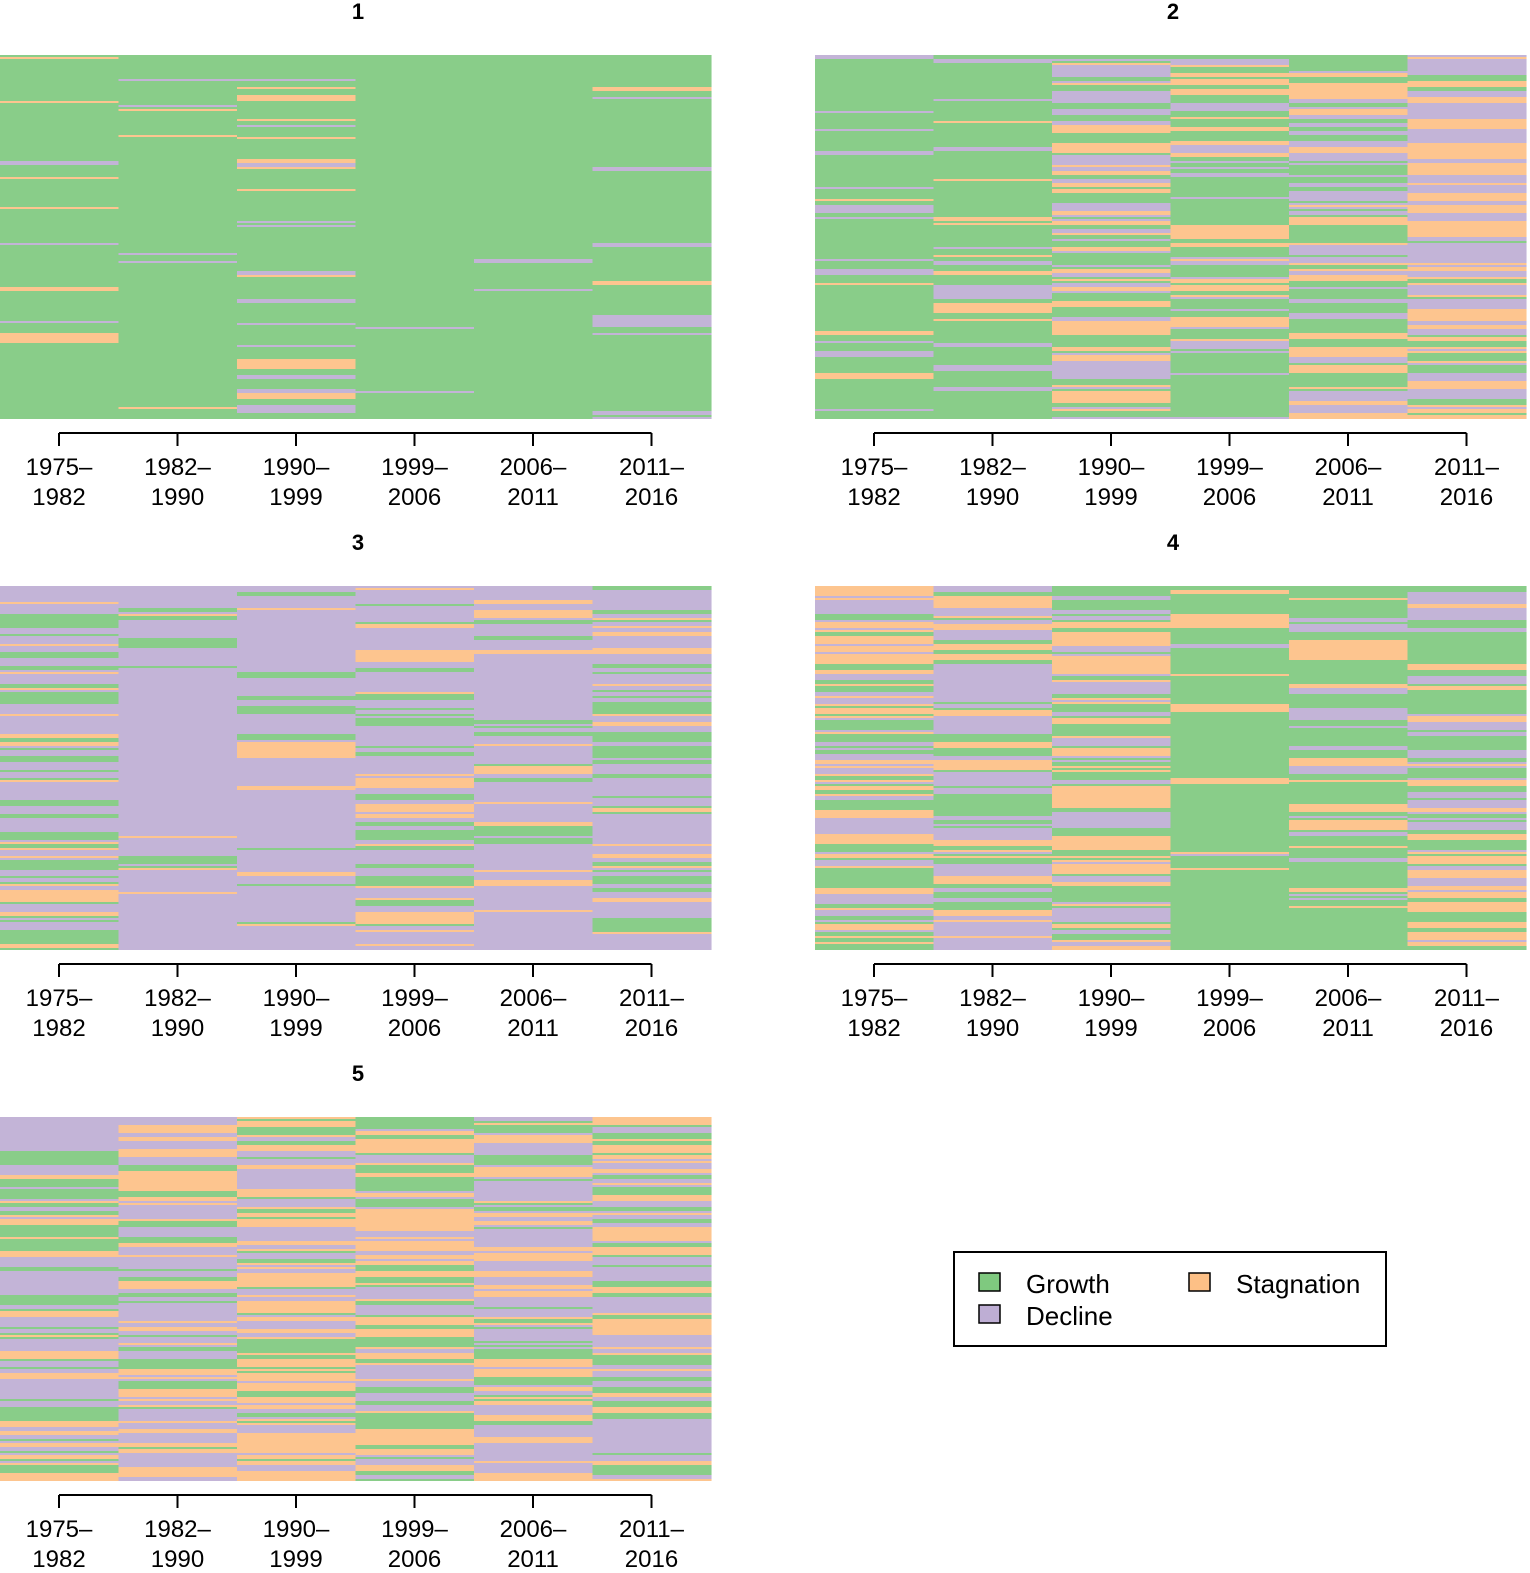  I want to click on tick-label: 2011, so click(1348, 1028).